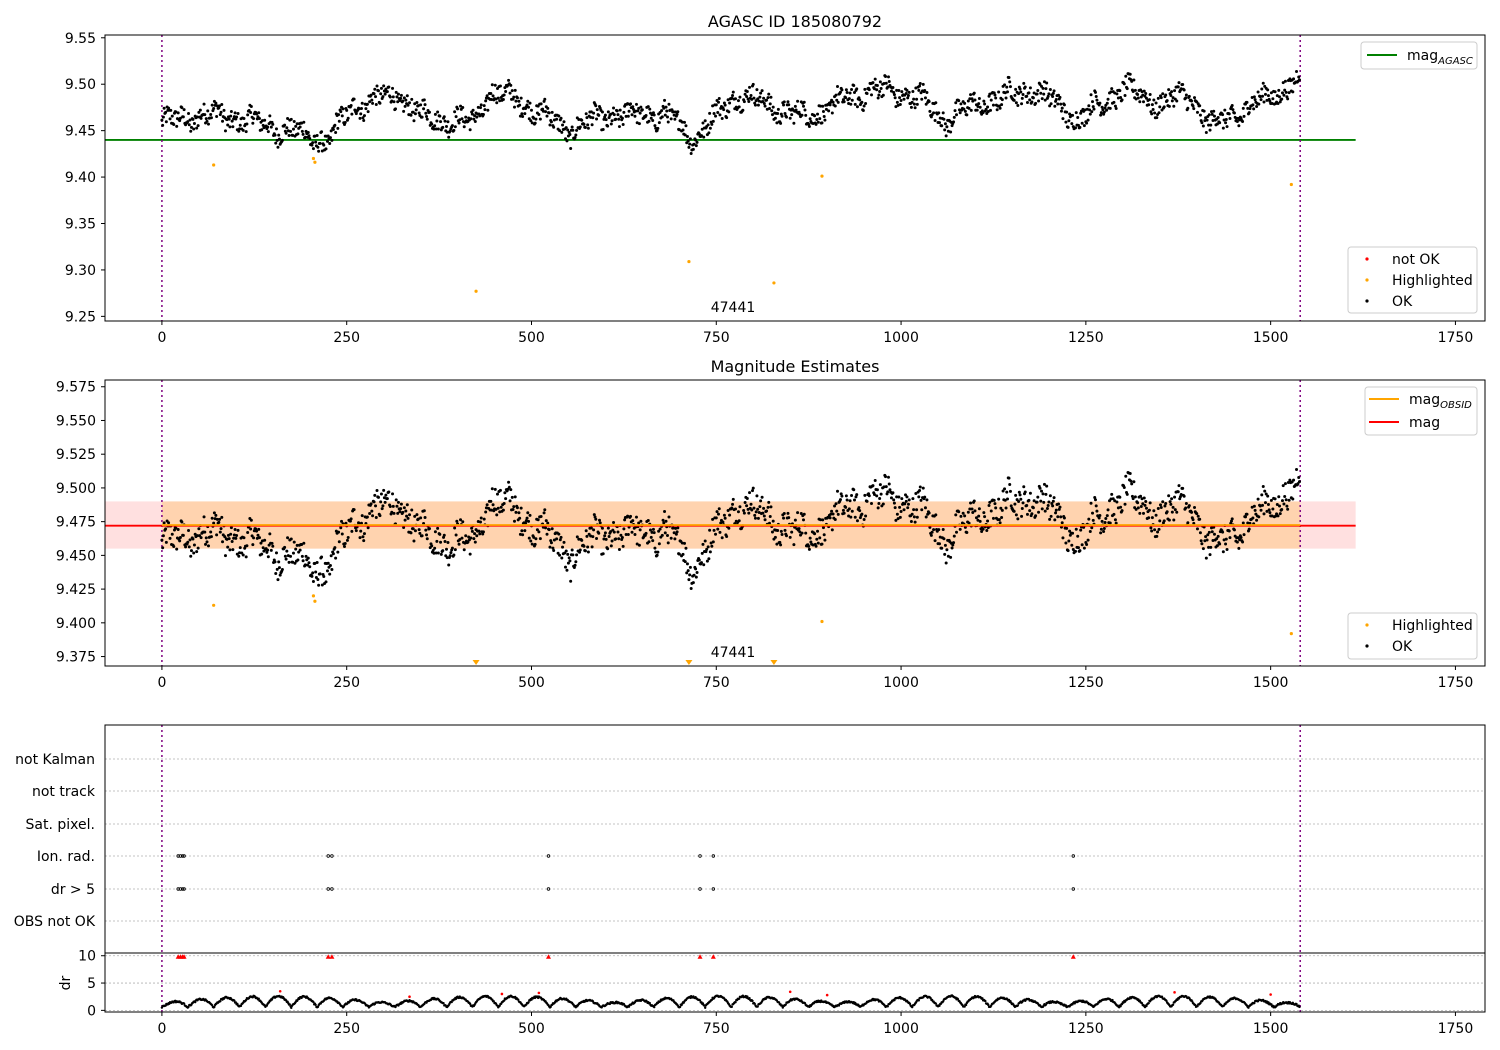 The height and width of the screenshot is (1050, 1500). What do you see at coordinates (1086, 338) in the screenshot?
I see `x-tick-label: 1250` at bounding box center [1086, 338].